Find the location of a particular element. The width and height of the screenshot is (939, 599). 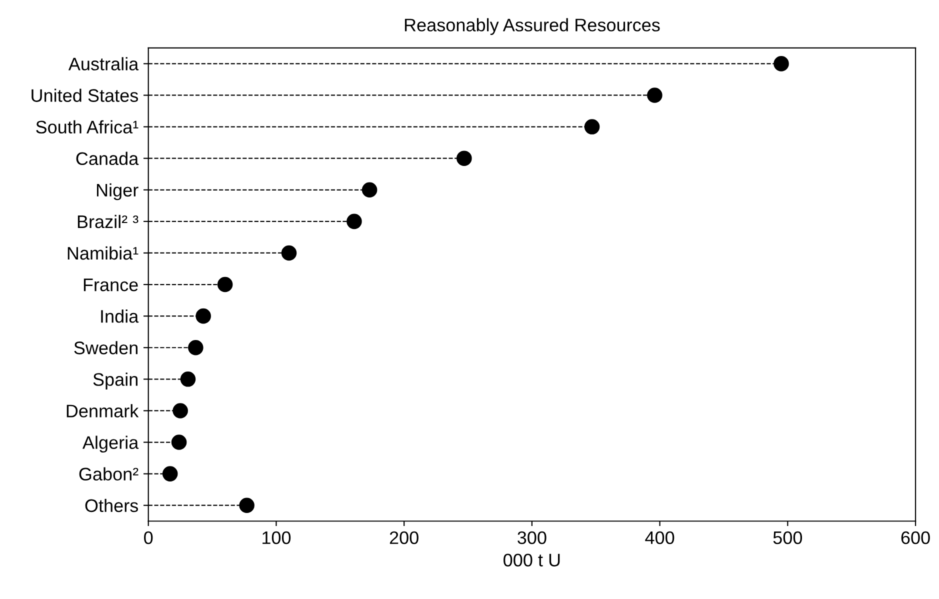

y-tick-label: Brazil² ³ is located at coordinates (108, 221).